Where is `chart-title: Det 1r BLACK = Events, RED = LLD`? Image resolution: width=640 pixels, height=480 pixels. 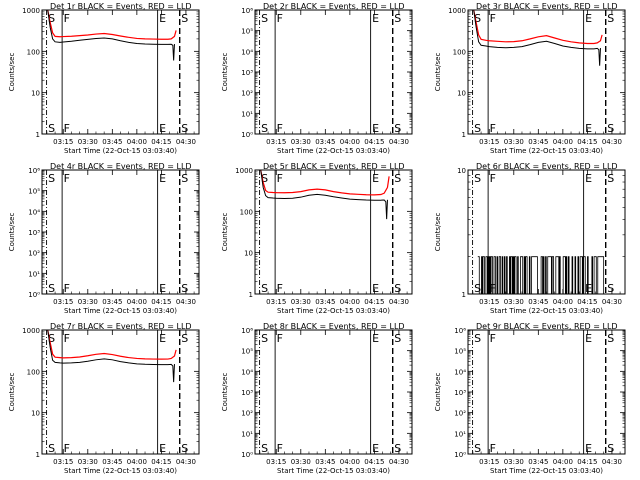
chart-title: Det 1r BLACK = Events, RED = LLD is located at coordinates (121, 6).